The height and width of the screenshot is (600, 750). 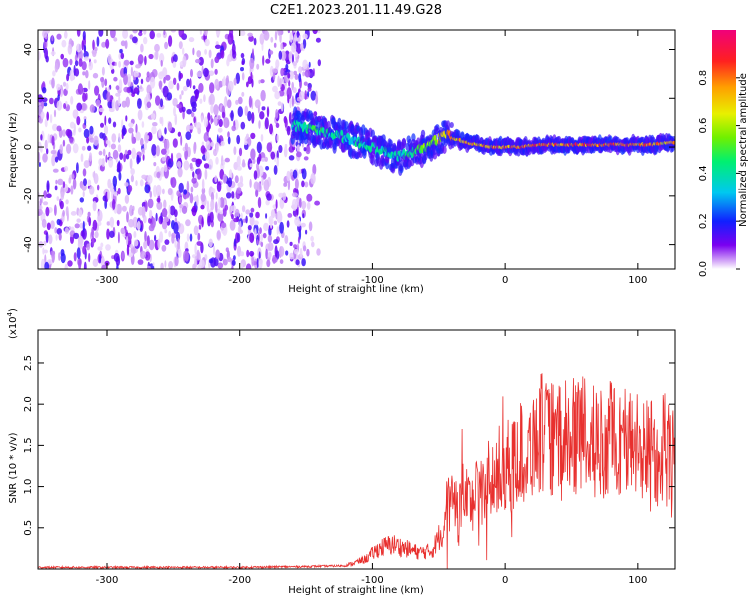 I want to click on ridge-halo, so click(x=444, y=149).